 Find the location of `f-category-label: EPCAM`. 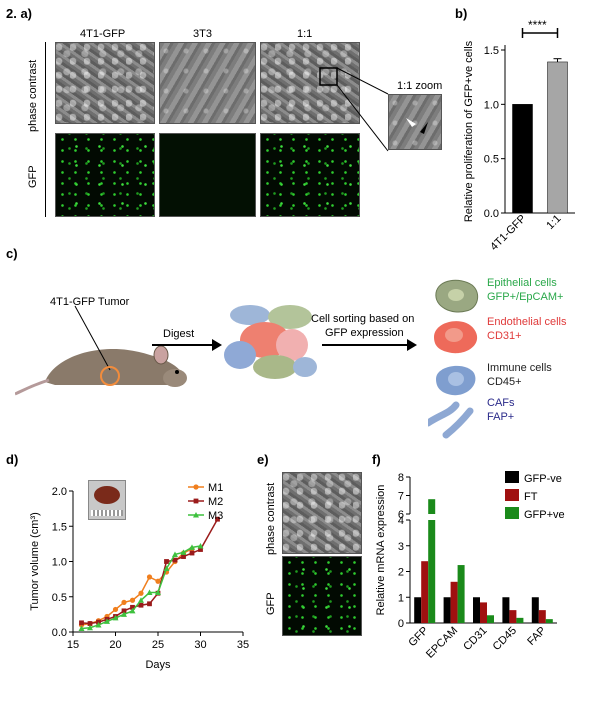

f-category-label: EPCAM is located at coordinates (442, 643).